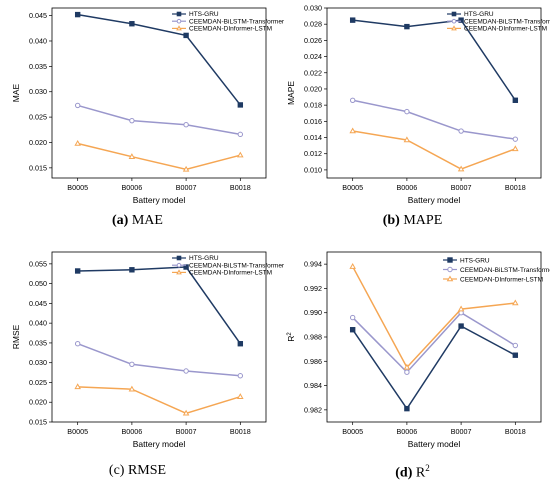 This screenshot has height=487, width=550. I want to click on caption-sup: 2, so click(427, 468).